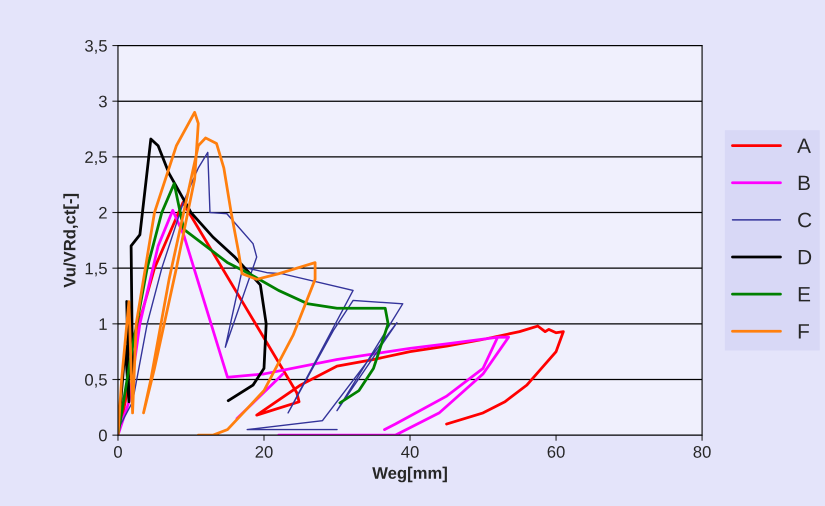  Describe the element at coordinates (96, 269) in the screenshot. I see `y-tick-label: 1,5` at that location.